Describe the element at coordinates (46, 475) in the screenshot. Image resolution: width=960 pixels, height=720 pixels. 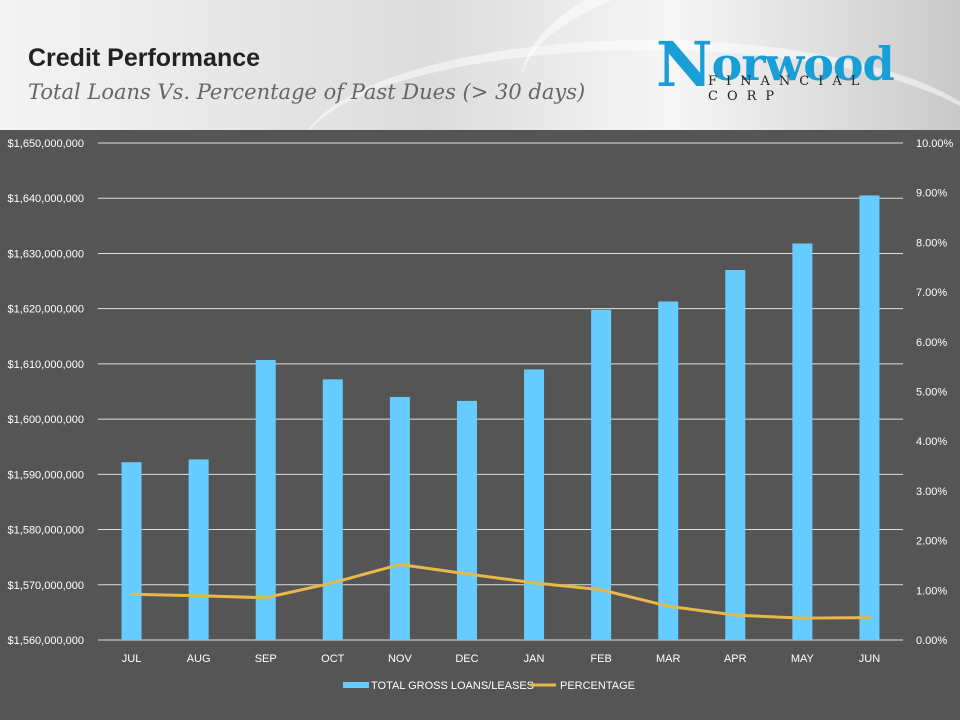
I see `y-left-tick-label: $1,590,000,000` at that location.